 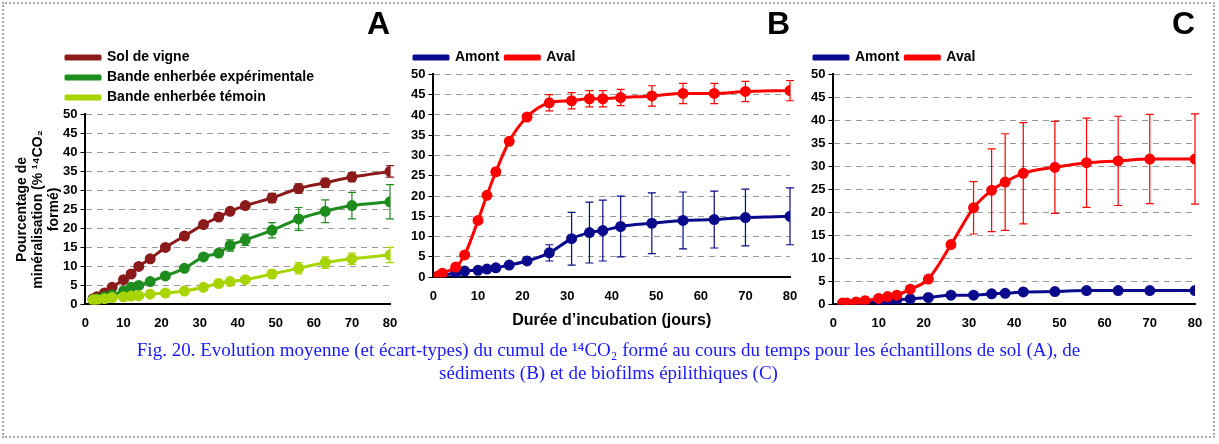 I want to click on caption: Fig. 20. Evolution moyenne (et écart-types) du cumul de ¹⁴CO₂ formé au cours du temps pour les échantillons de sol (A), de sédiments (B) et de biofilms épilithiques (C), so click(x=608, y=361).